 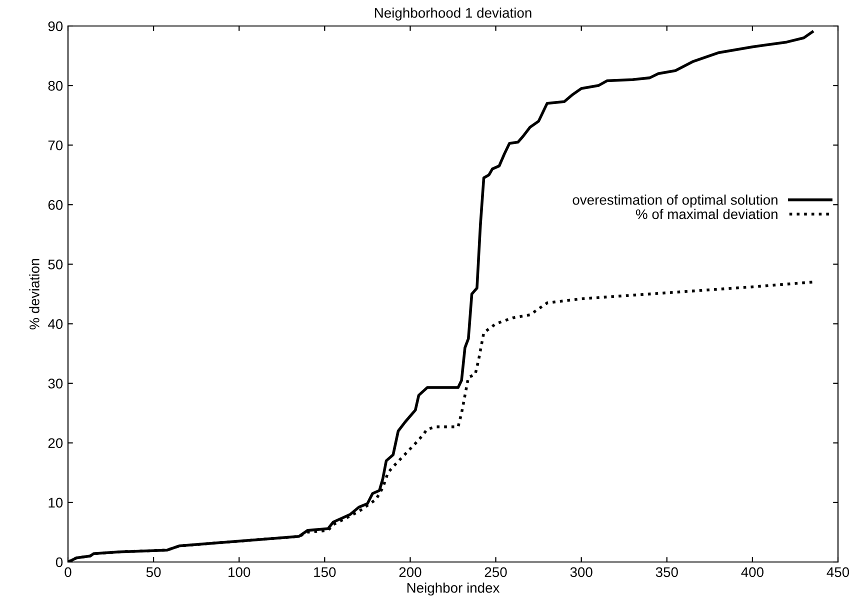 I want to click on y-tick-label: 10, so click(x=55, y=503).